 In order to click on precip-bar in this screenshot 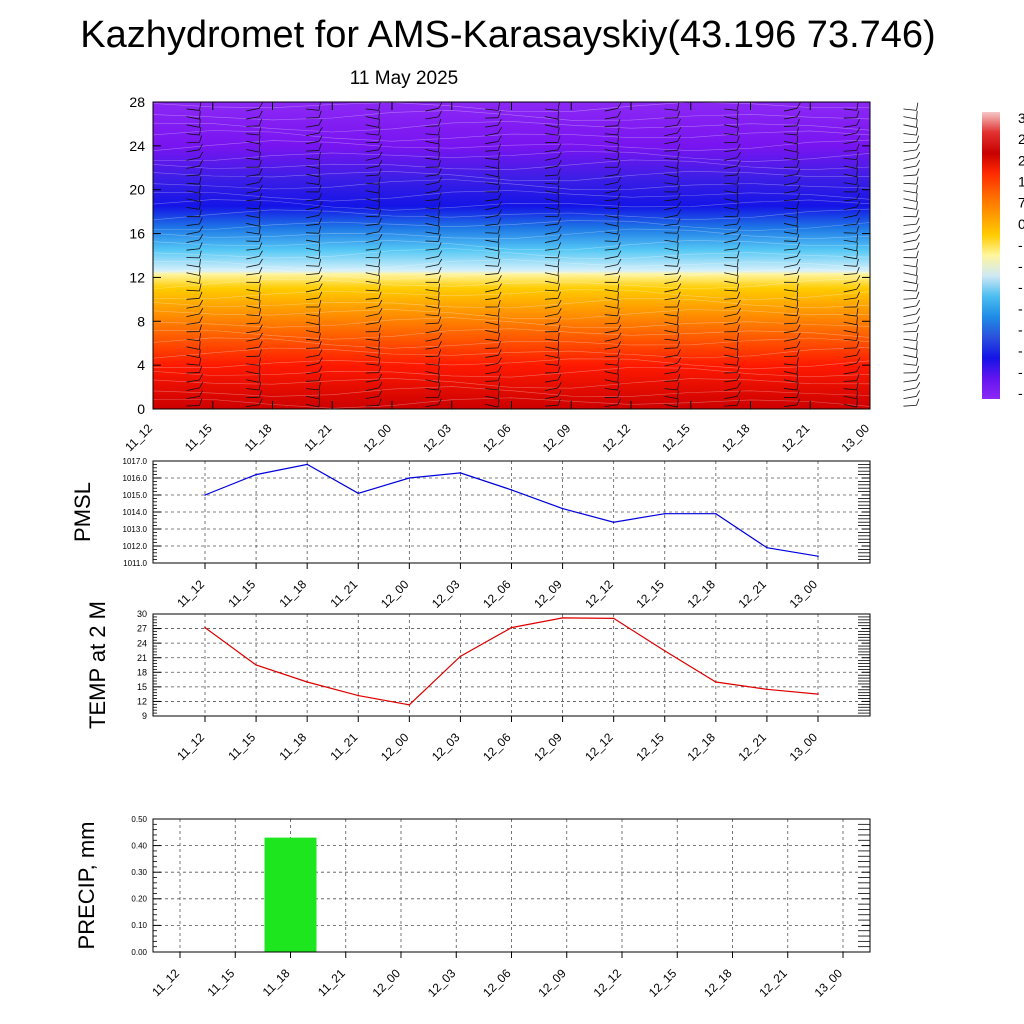, I will do `click(290, 894)`.